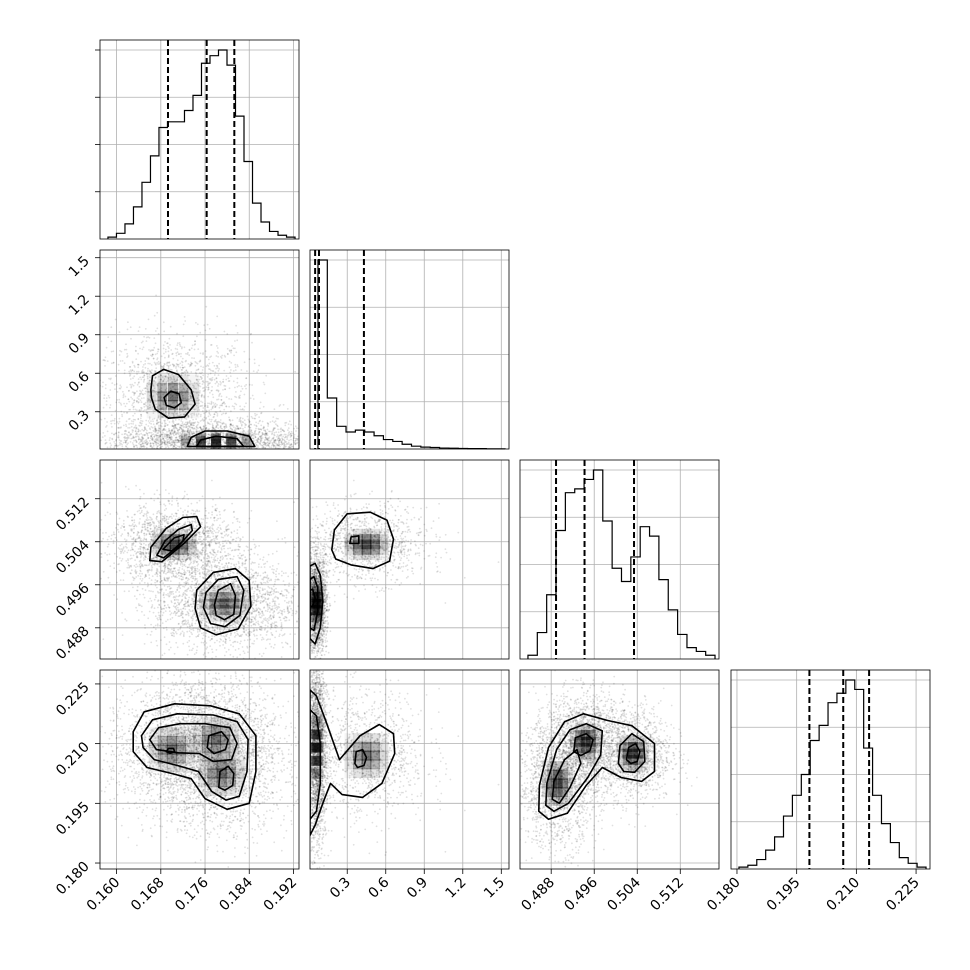 The width and height of the screenshot is (970, 970). I want to click on scatter-points, so click(207, 377).